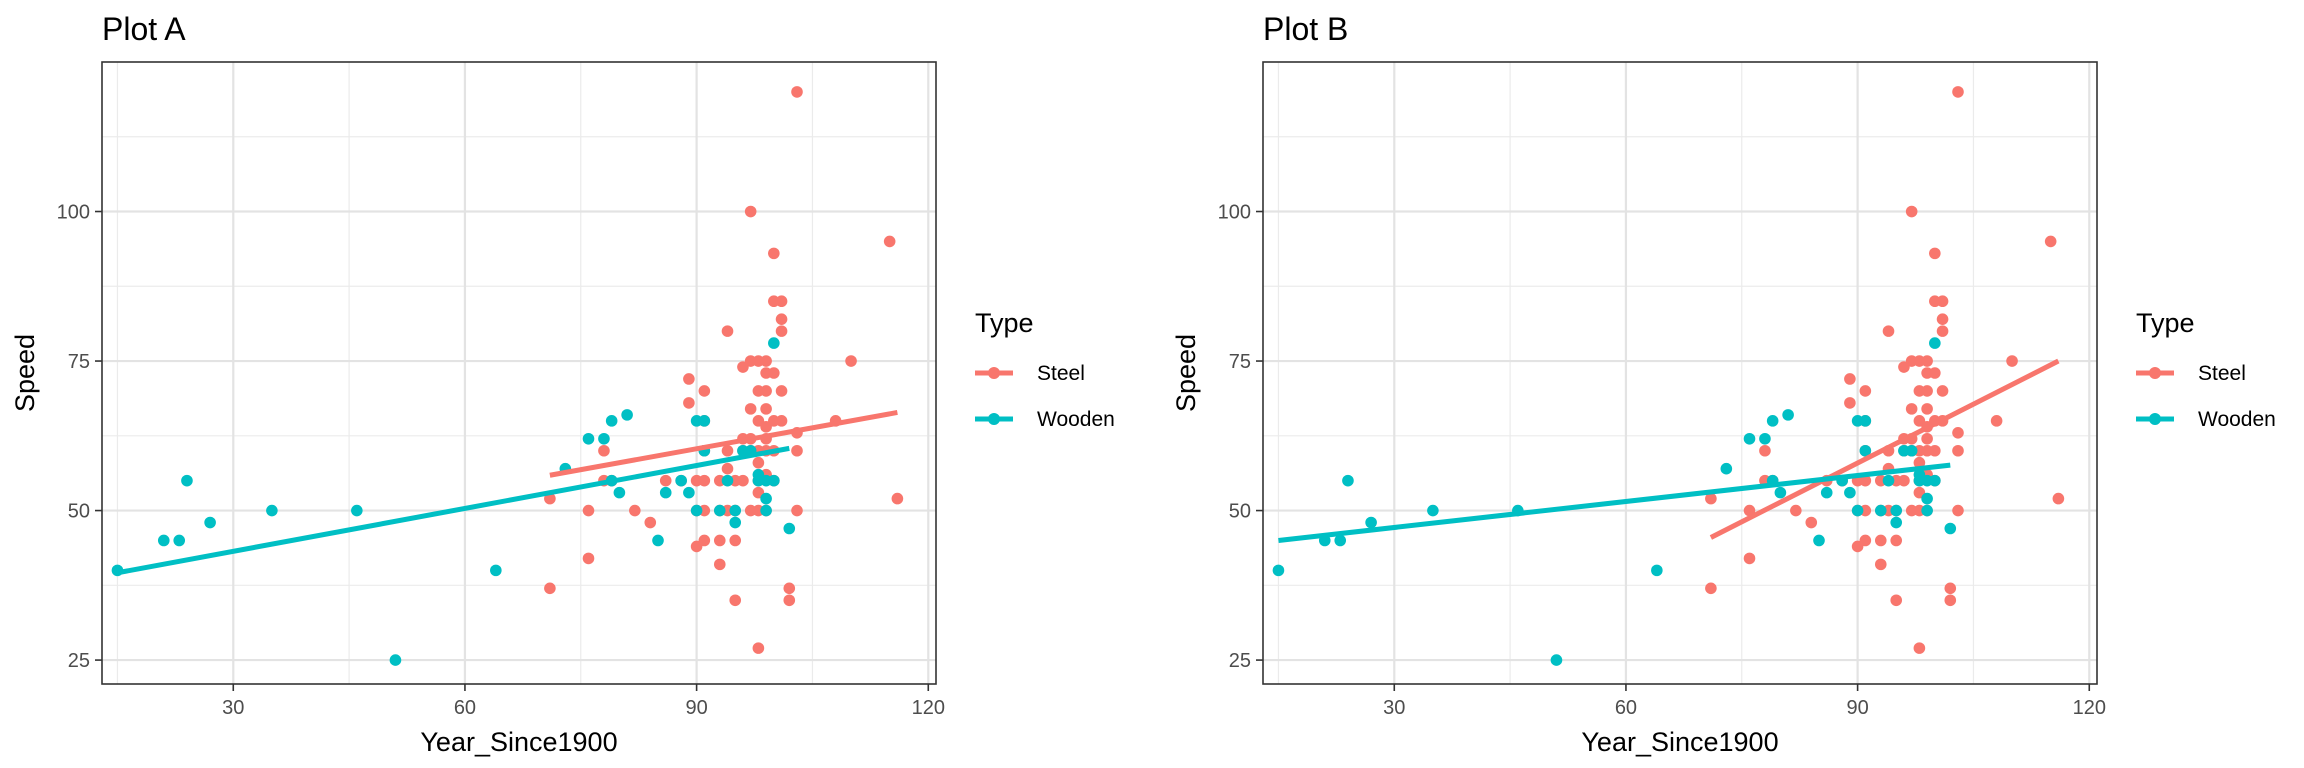 This screenshot has height=768, width=2304. Describe the element at coordinates (79, 362) in the screenshot. I see `y-tick-label: 75` at that location.